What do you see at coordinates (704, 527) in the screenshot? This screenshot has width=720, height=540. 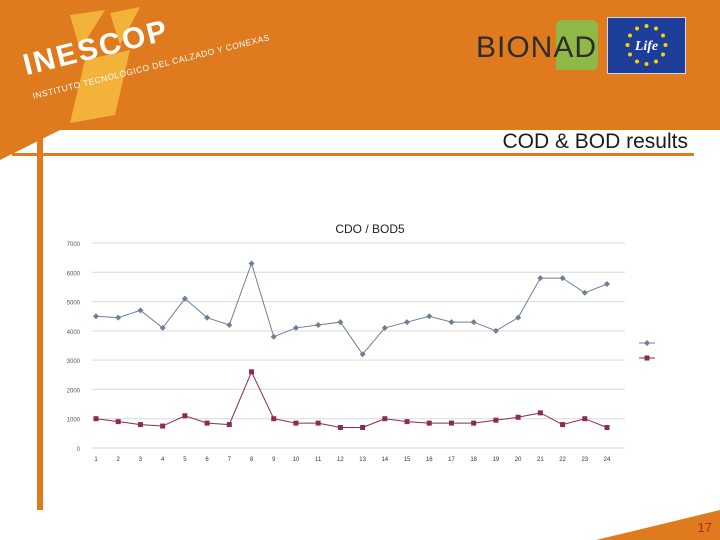 I see `page-number: 17` at bounding box center [704, 527].